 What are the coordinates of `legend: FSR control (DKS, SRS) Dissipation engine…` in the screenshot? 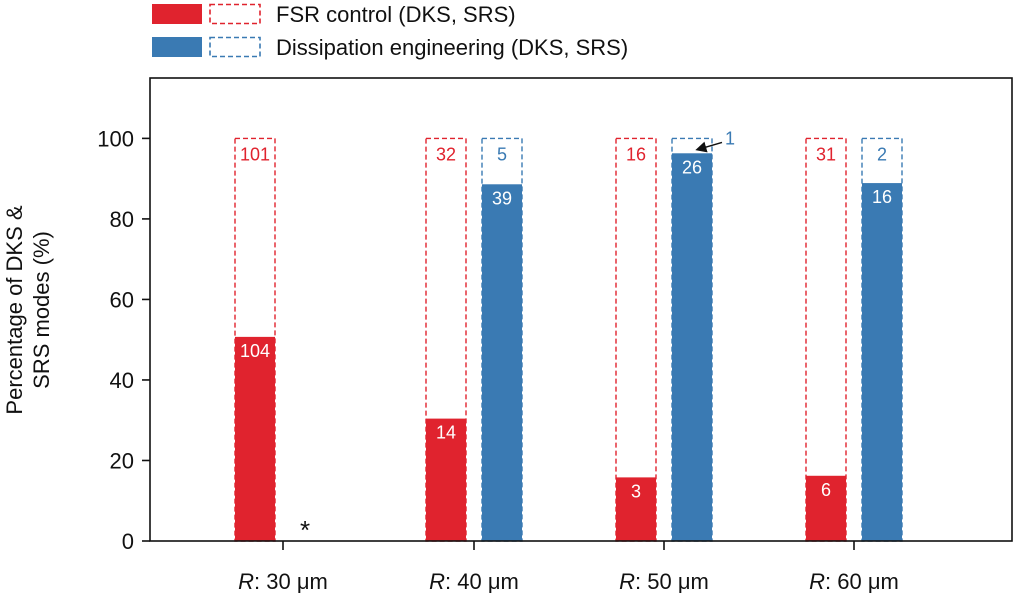 It's located at (390, 31).